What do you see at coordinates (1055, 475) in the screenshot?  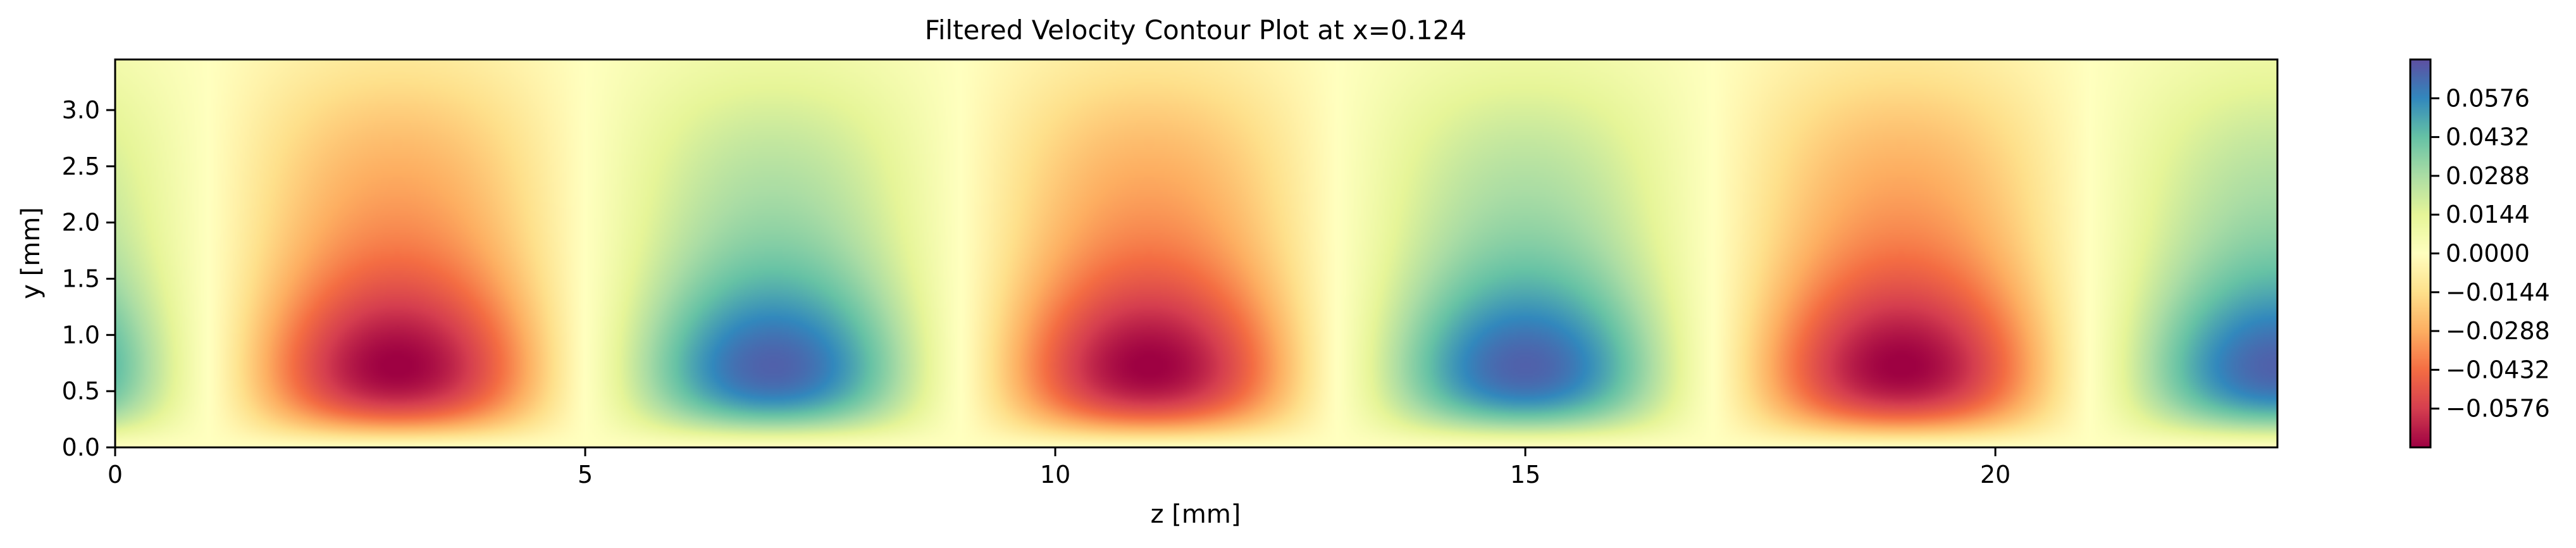 I see `x-tick-label: 10` at bounding box center [1055, 475].